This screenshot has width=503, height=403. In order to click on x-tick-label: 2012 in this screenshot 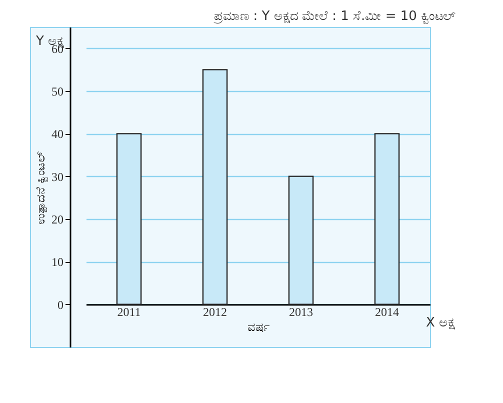, I will do `click(215, 311)`.